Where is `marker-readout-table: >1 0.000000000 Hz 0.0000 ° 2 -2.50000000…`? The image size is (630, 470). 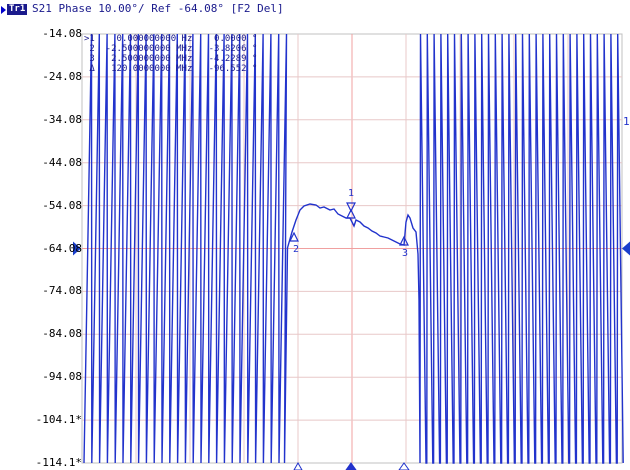
marker-readout-table: >1 0.000000000 Hz 0.0000 ° 2 -2.50000000… is located at coordinates (170, 54).